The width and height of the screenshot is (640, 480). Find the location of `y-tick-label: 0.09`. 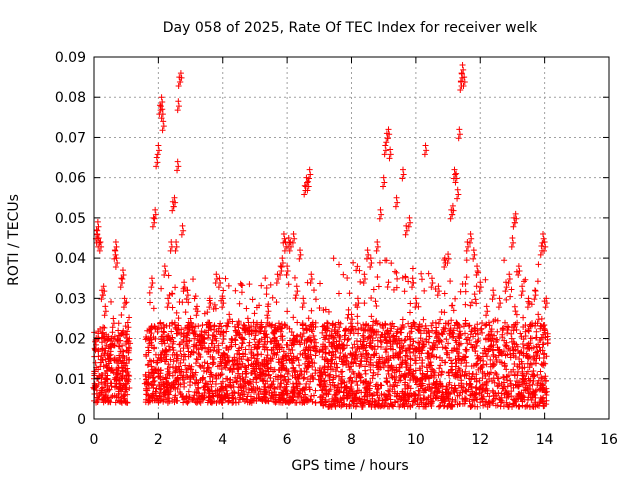

y-tick-label: 0.09 is located at coordinates (70, 58).